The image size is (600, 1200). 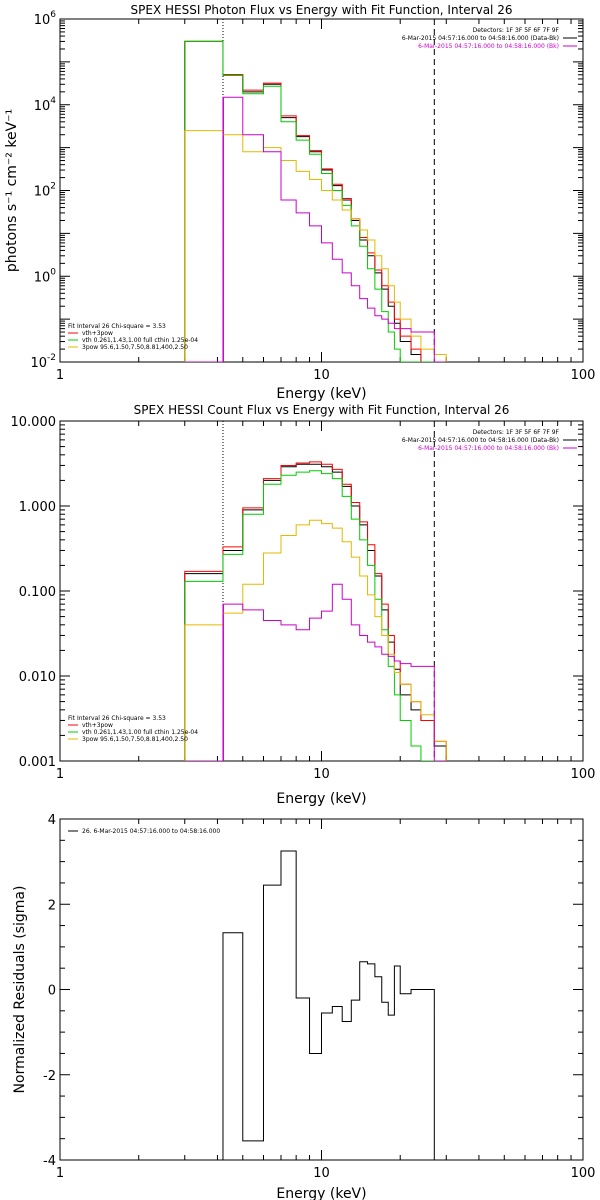 I want to click on y-tick-label: 10⁻², so click(x=43, y=362).